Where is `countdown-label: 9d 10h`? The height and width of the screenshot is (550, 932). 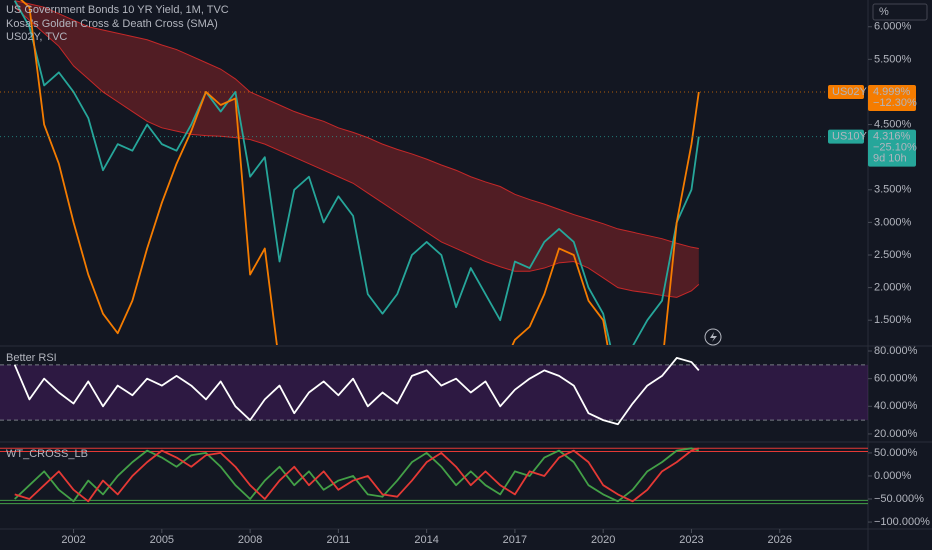 countdown-label: 9d 10h is located at coordinates (890, 158).